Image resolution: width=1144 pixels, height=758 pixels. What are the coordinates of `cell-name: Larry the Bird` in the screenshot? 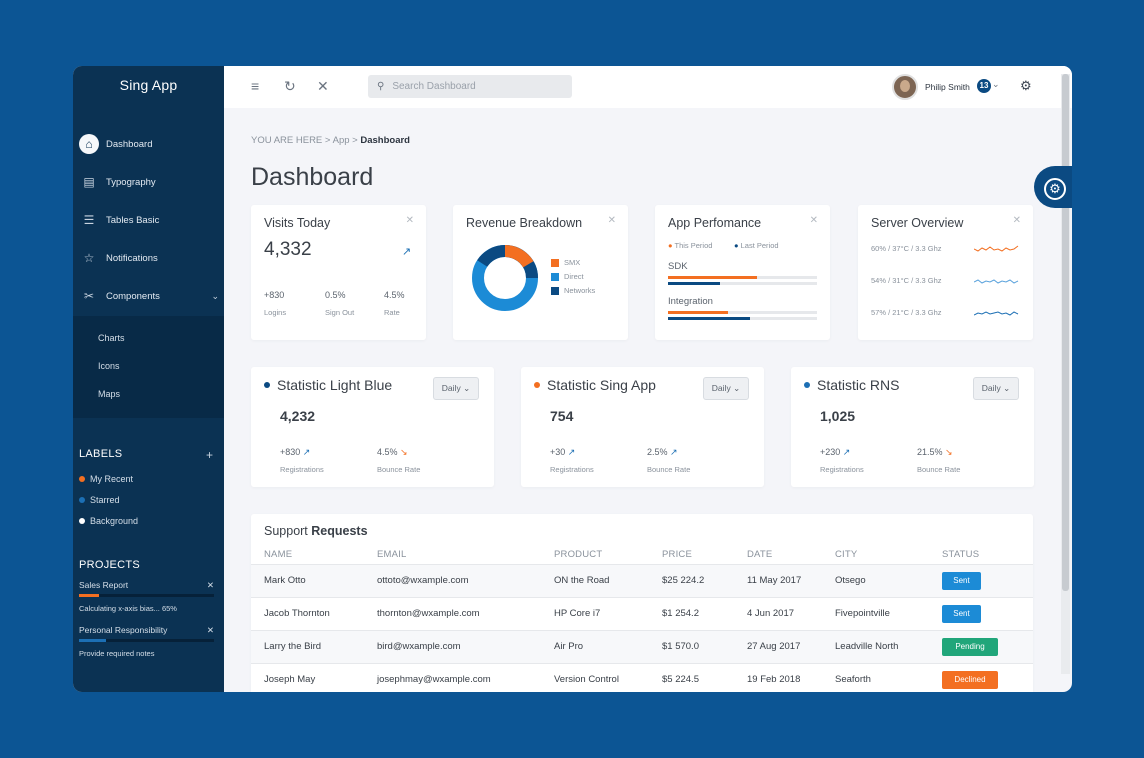 It's located at (307, 646).